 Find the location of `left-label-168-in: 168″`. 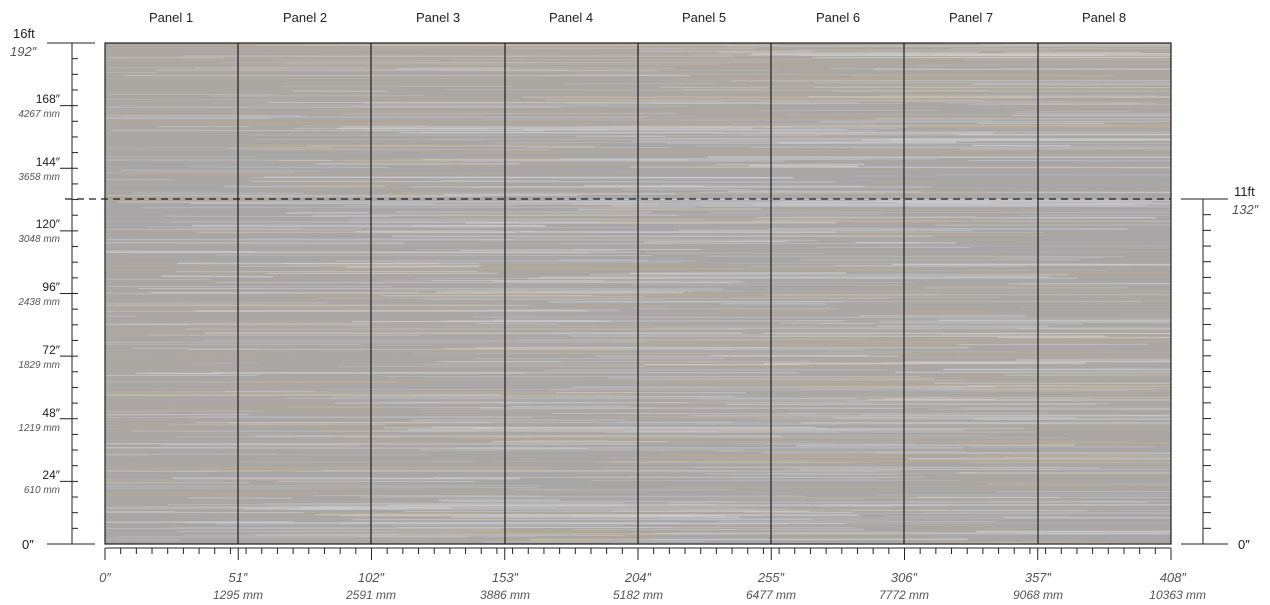

left-label-168-in: 168″ is located at coordinates (48, 99).